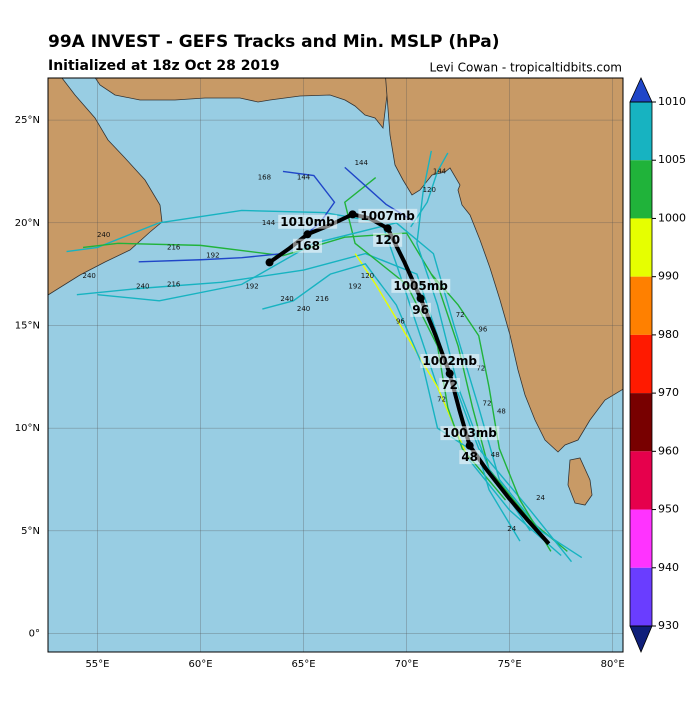  Describe the element at coordinates (27, 325) in the screenshot. I see `y-tick-label: 15°N` at that location.